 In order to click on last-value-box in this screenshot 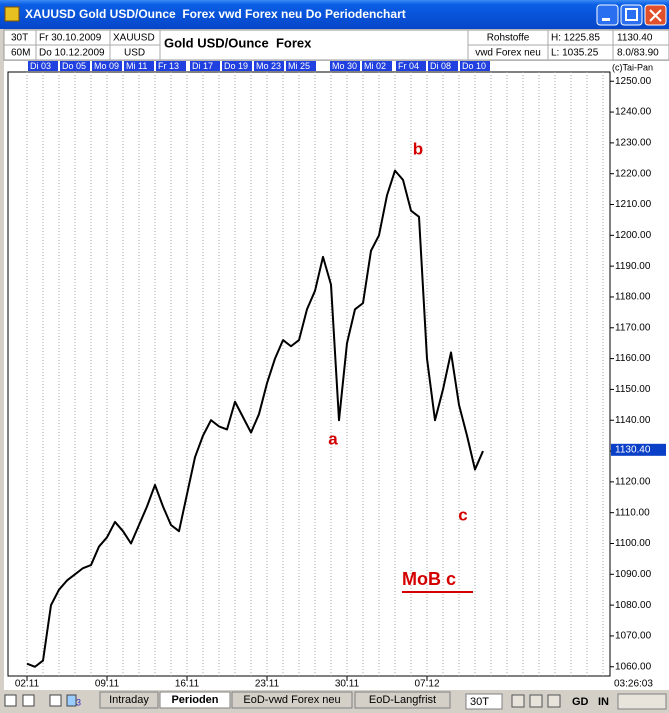, I will do `click(638, 449)`.